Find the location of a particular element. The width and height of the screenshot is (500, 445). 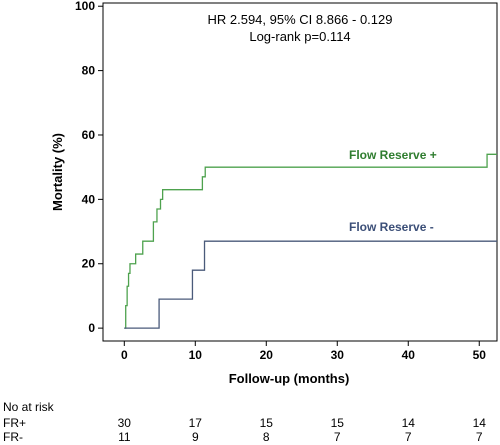

risk-count: 30 is located at coordinates (125, 423).